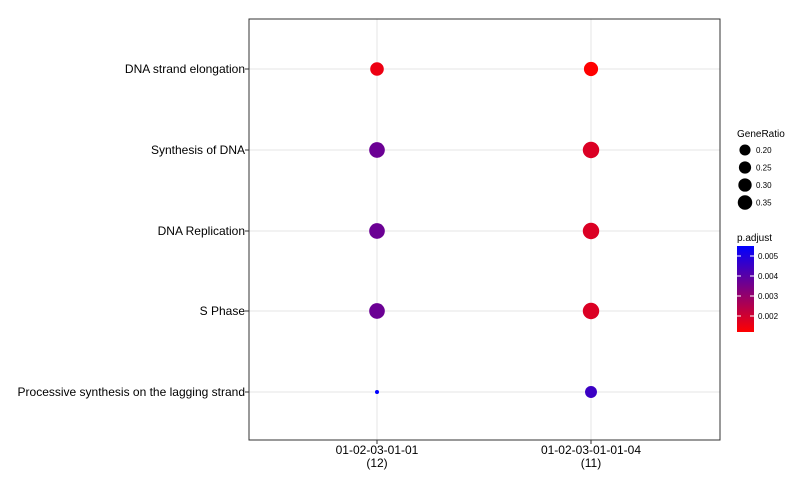 This screenshot has width=800, height=480. I want to click on p-adjust-legend-title: p.adjust, so click(754, 238).